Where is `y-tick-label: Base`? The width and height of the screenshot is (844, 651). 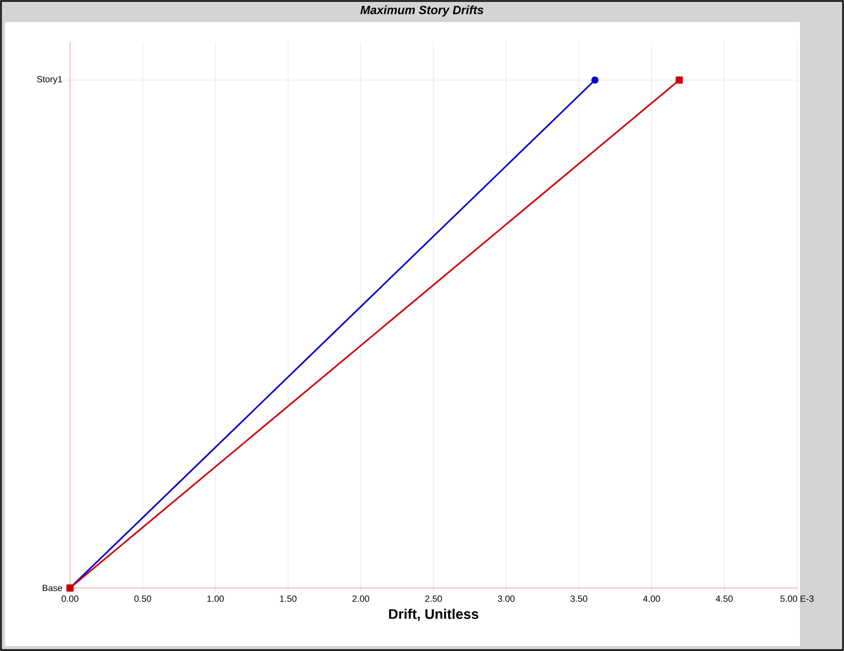
y-tick-label: Base is located at coordinates (52, 588).